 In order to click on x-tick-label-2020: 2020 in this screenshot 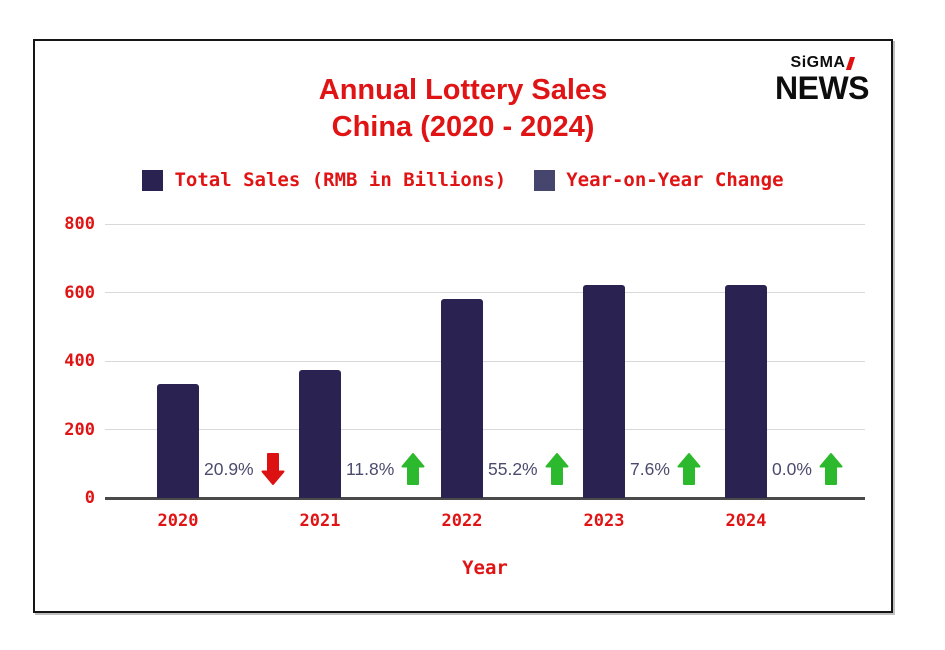, I will do `click(178, 521)`.